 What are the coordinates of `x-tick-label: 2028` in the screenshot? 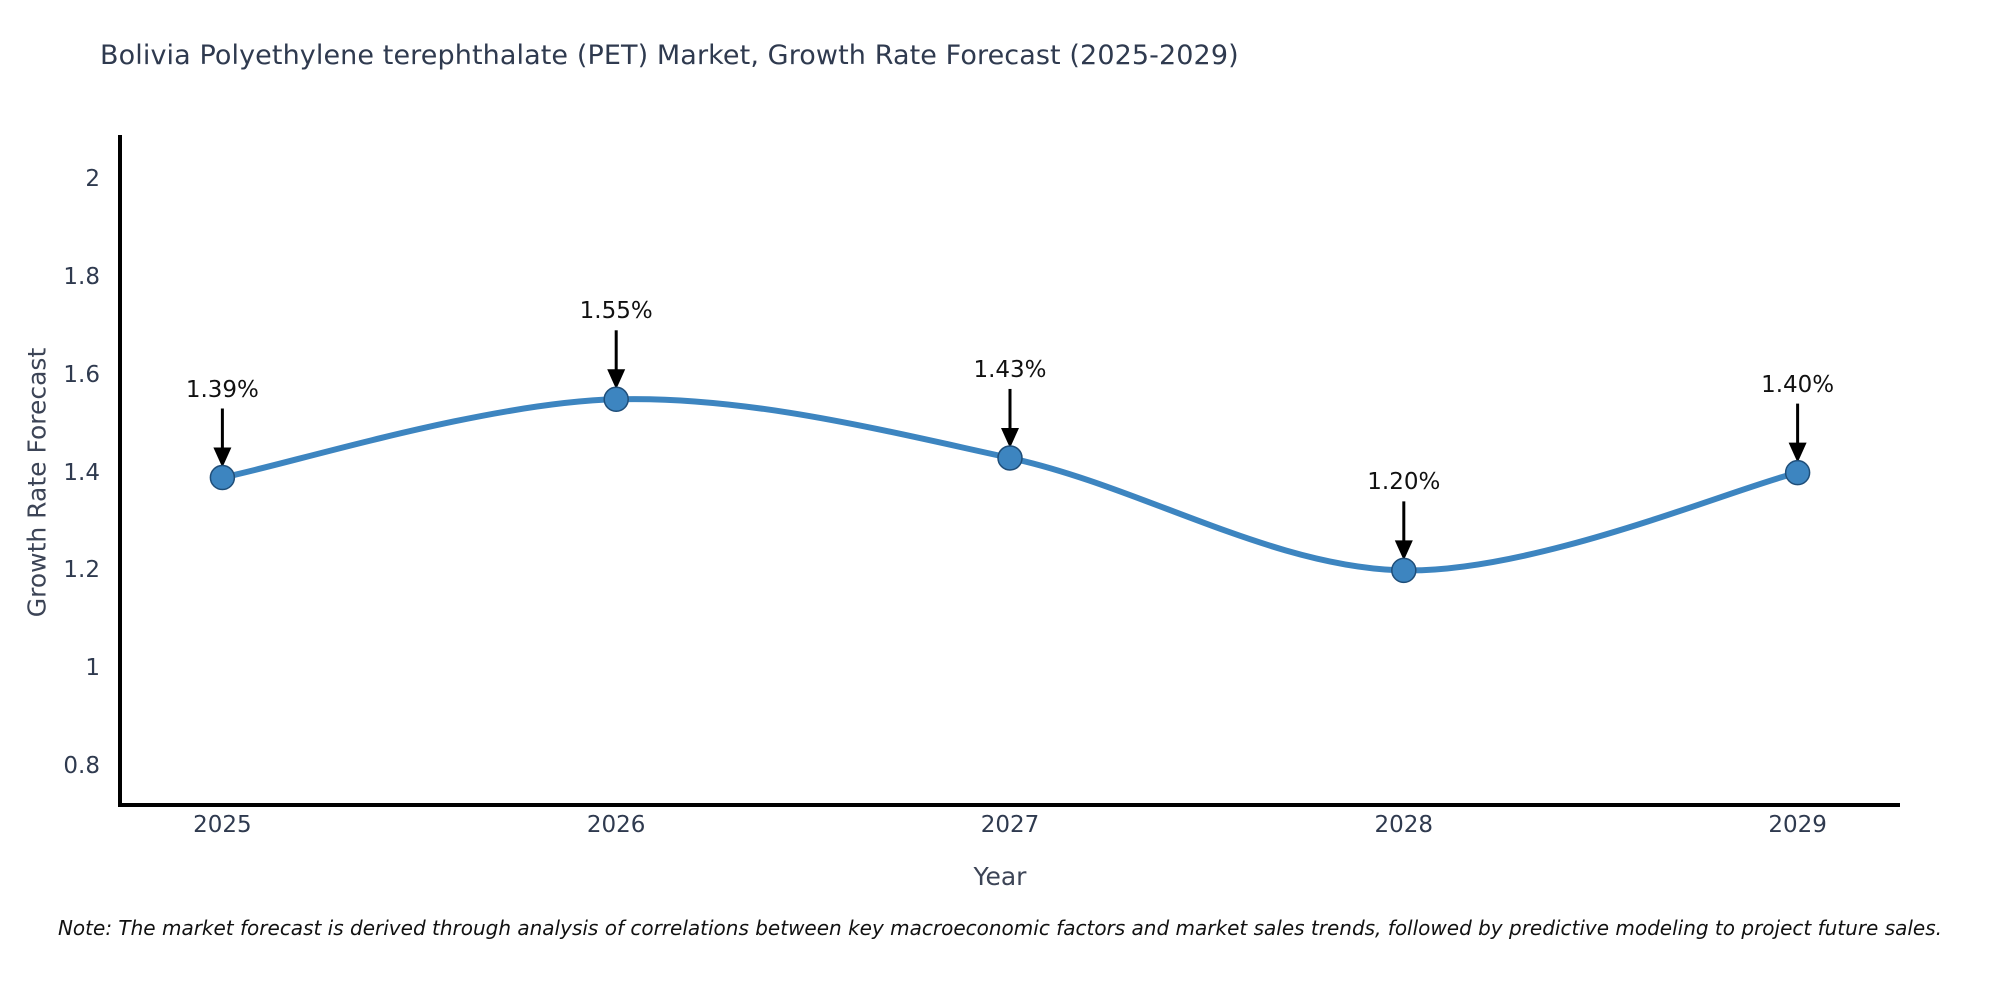 It's located at (1404, 825).